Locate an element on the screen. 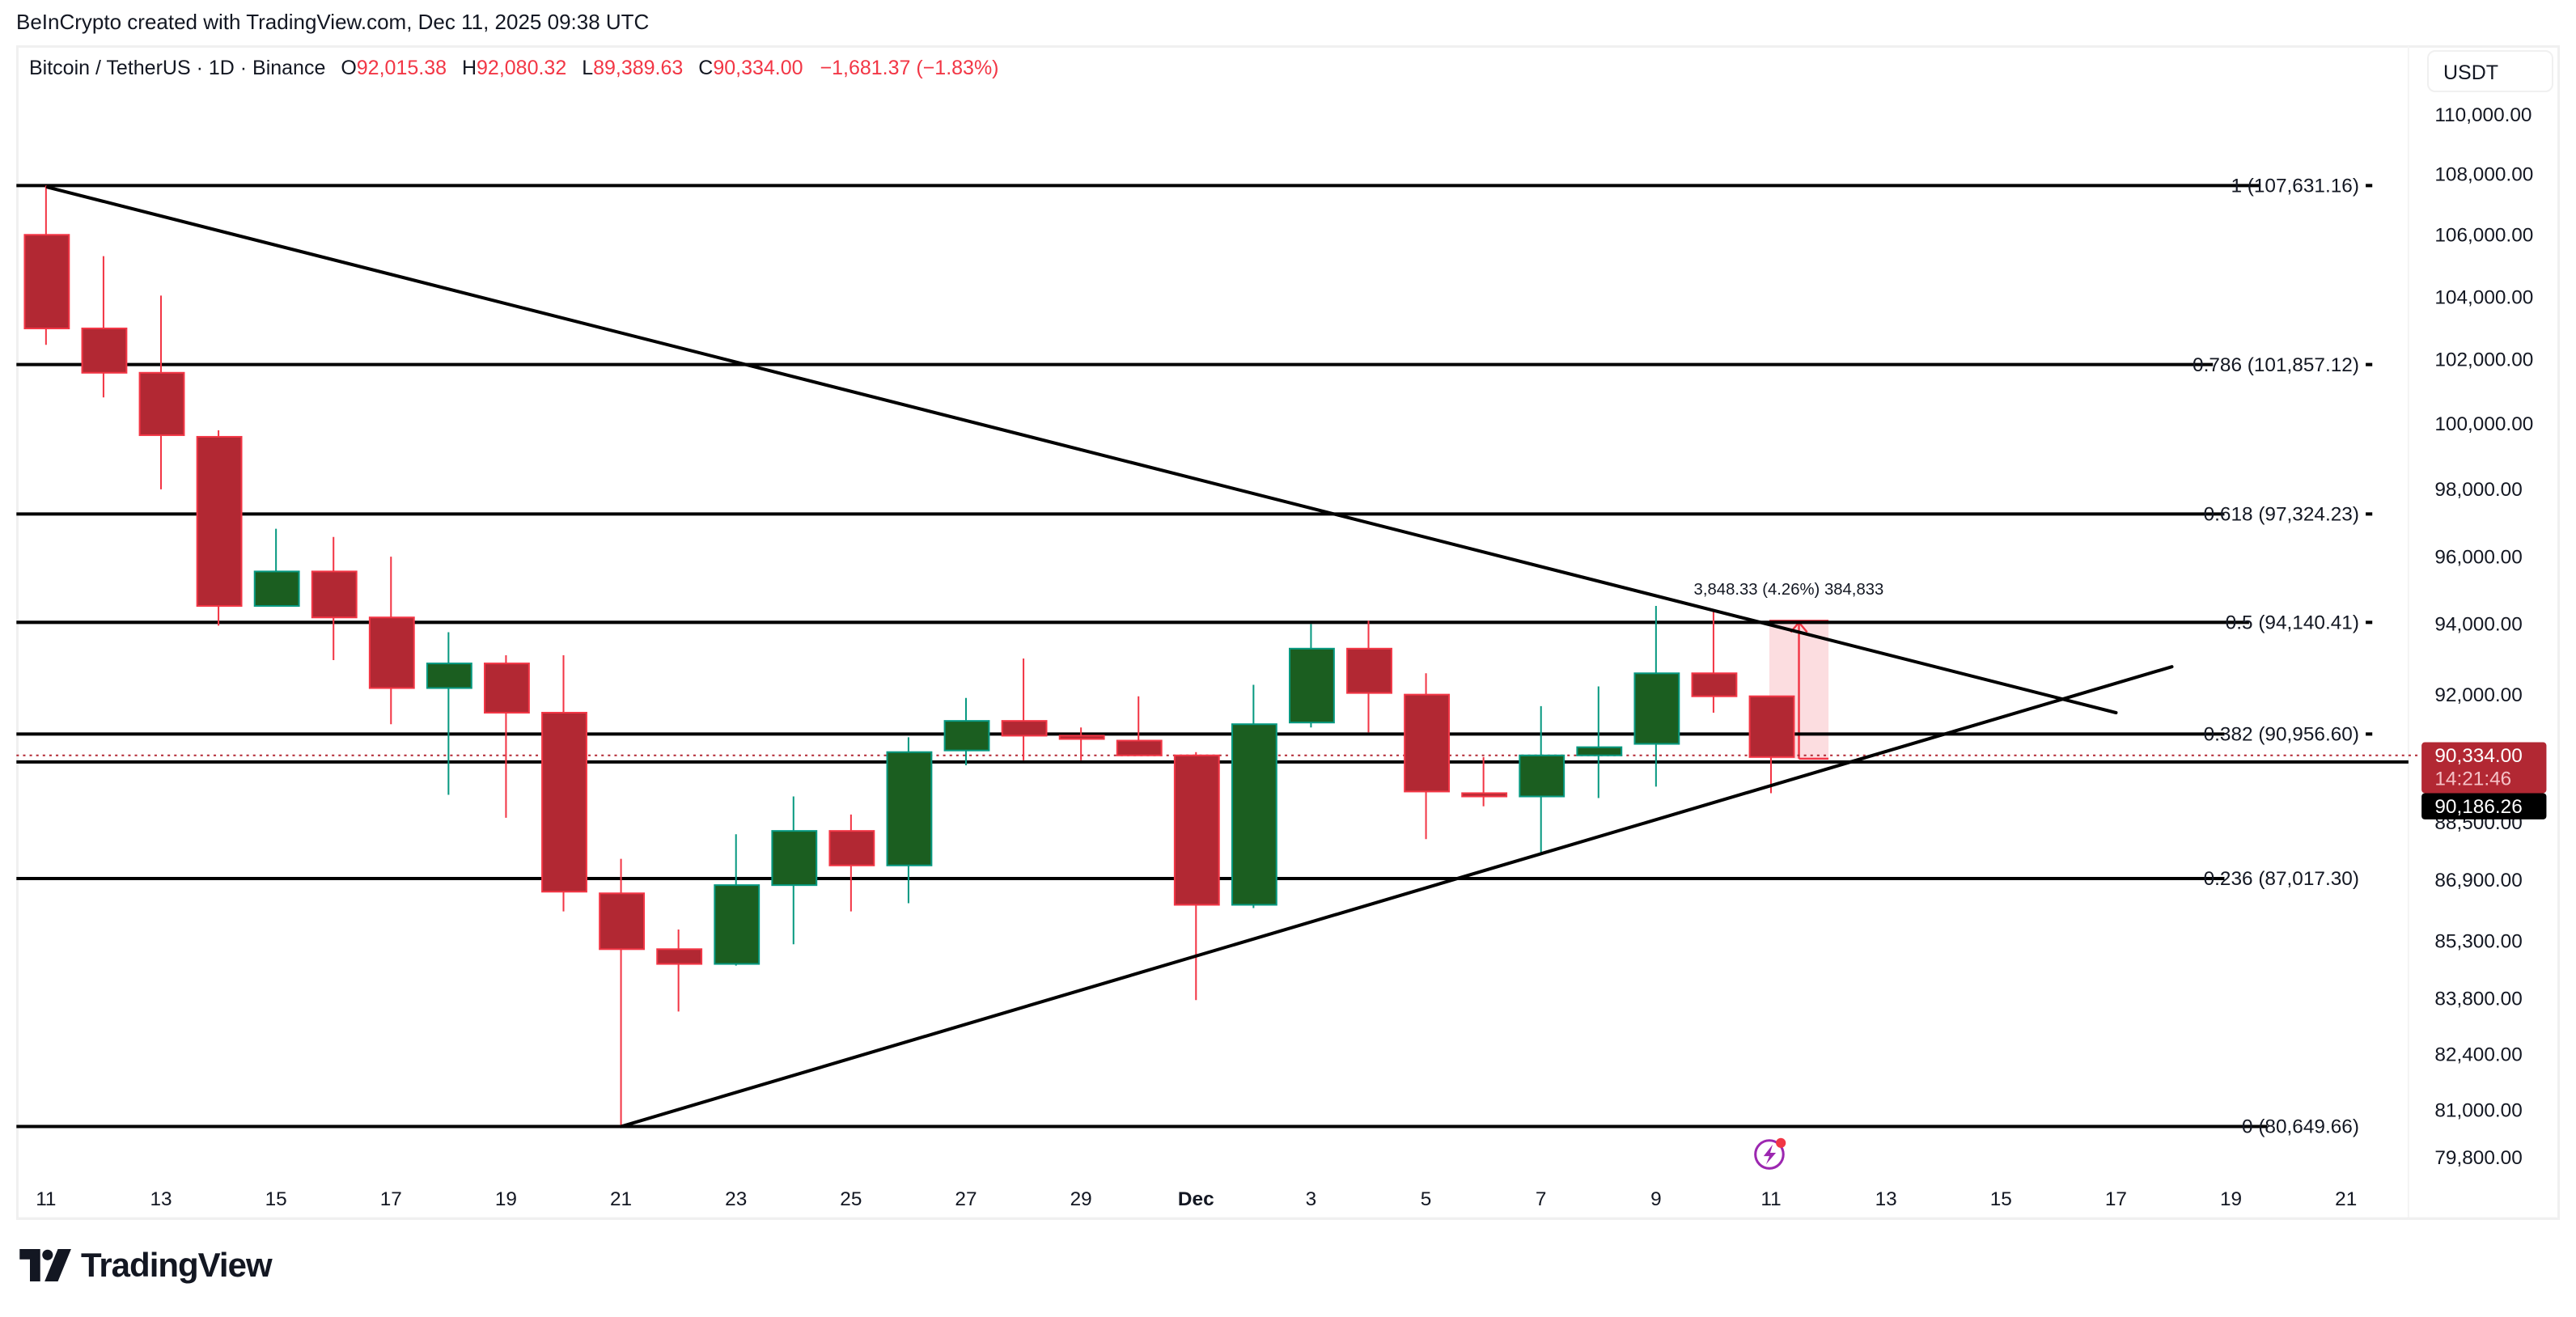 The width and height of the screenshot is (2576, 1317). close-label: C is located at coordinates (706, 68).